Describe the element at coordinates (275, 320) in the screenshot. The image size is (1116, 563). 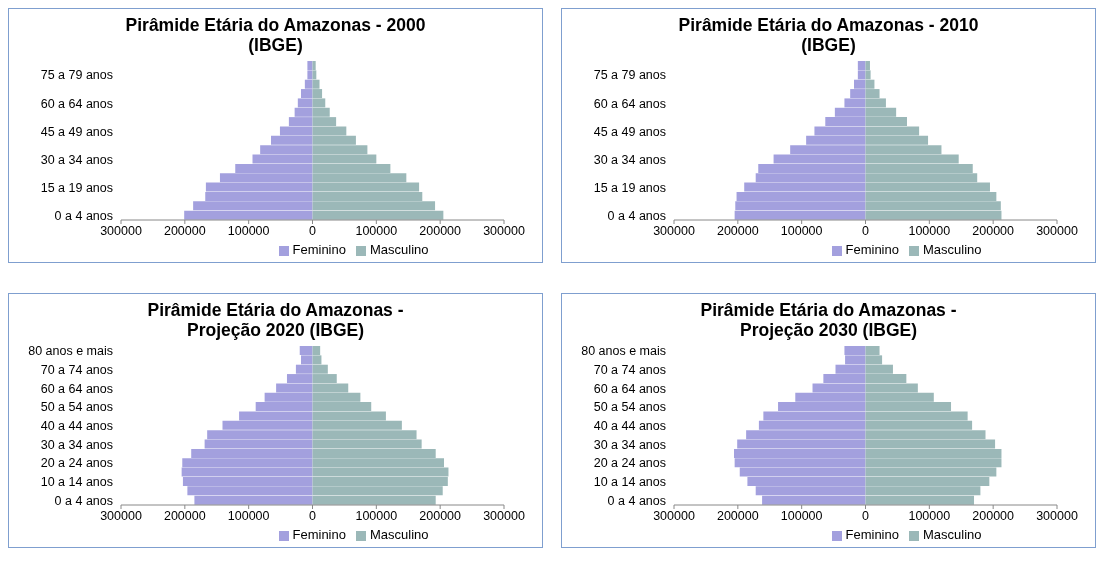
I see `chart-title: Pirâmide Etária do Amazonas - Projeção 2020 (IBGE)` at that location.